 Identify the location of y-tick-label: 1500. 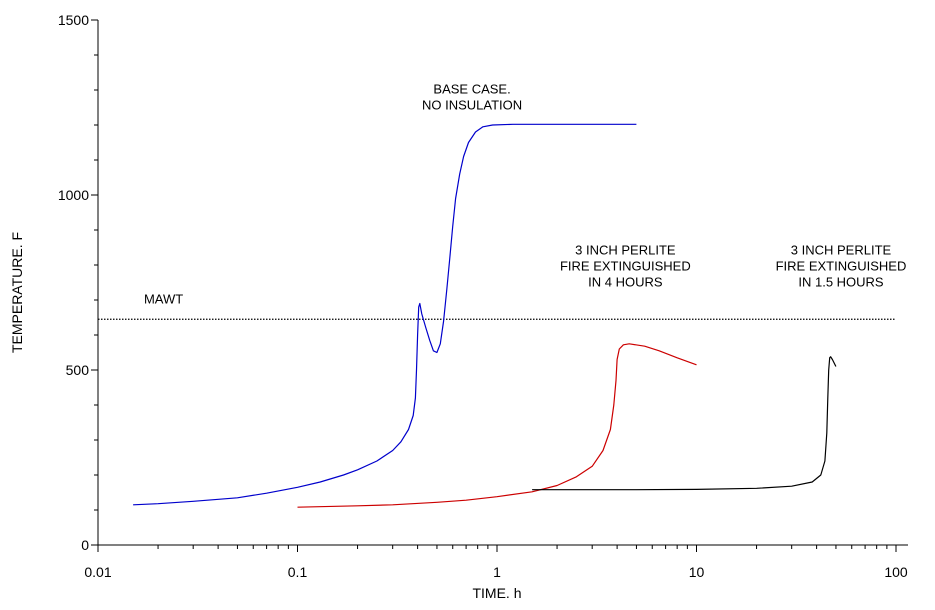
(73, 20).